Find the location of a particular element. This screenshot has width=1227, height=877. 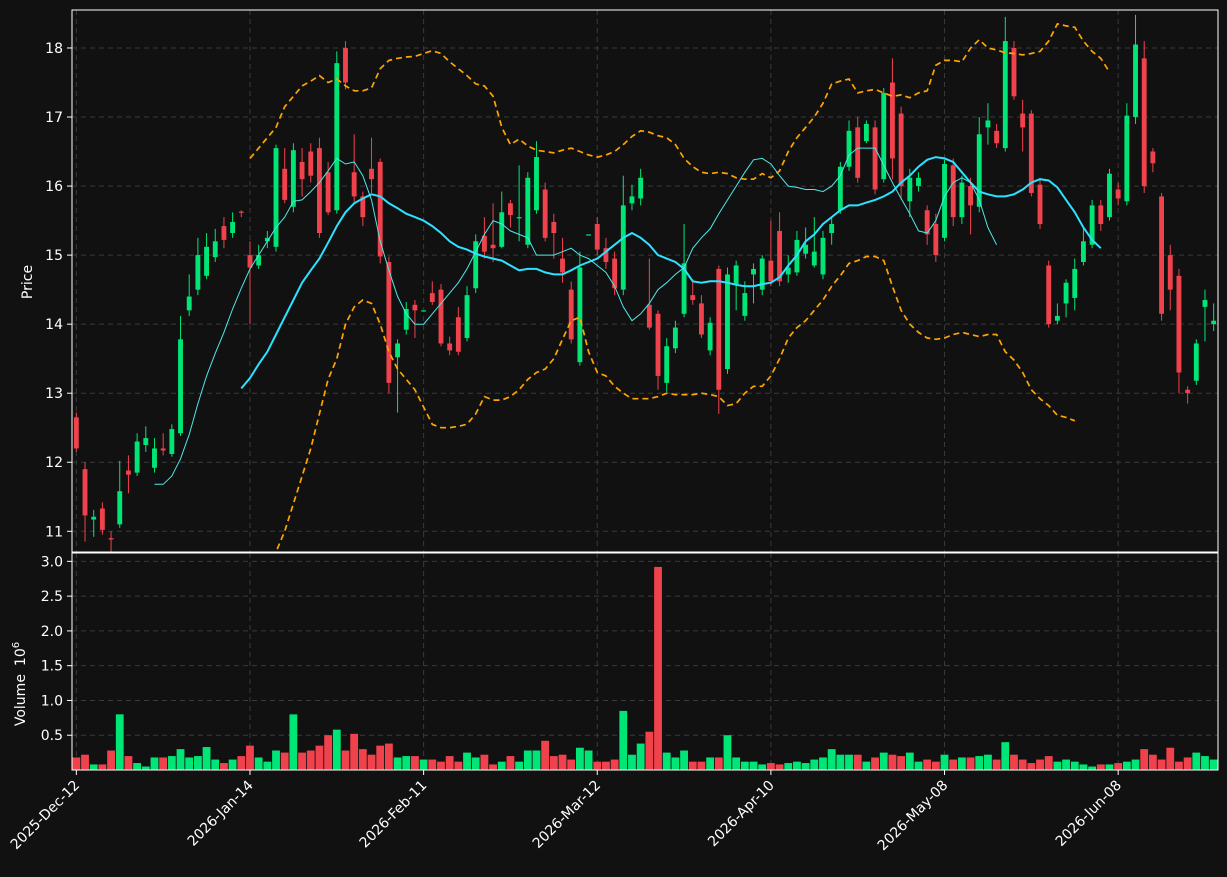

volume-exponent-base: 10 is located at coordinates (21, 657).